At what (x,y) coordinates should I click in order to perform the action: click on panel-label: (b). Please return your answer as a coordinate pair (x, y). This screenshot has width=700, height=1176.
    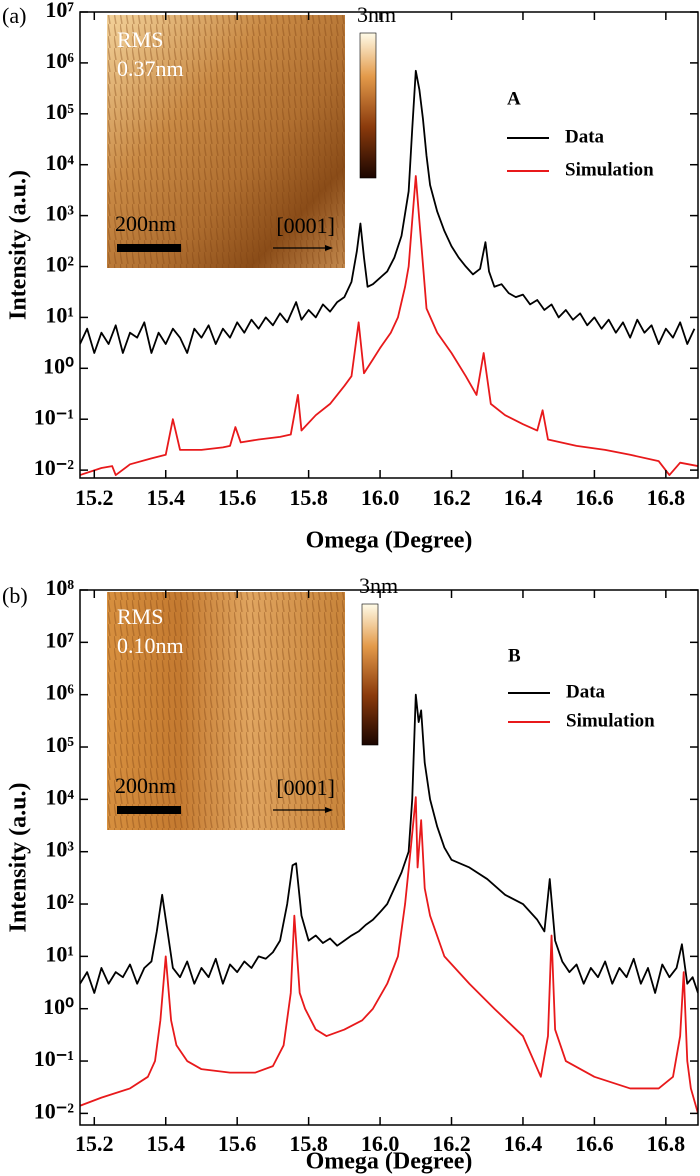
    Looking at the image, I should click on (15, 595).